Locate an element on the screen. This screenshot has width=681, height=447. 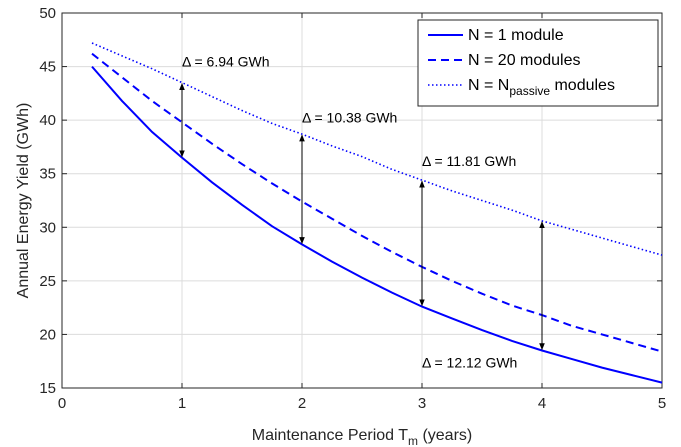
x-tick-label: 0 is located at coordinates (62, 403).